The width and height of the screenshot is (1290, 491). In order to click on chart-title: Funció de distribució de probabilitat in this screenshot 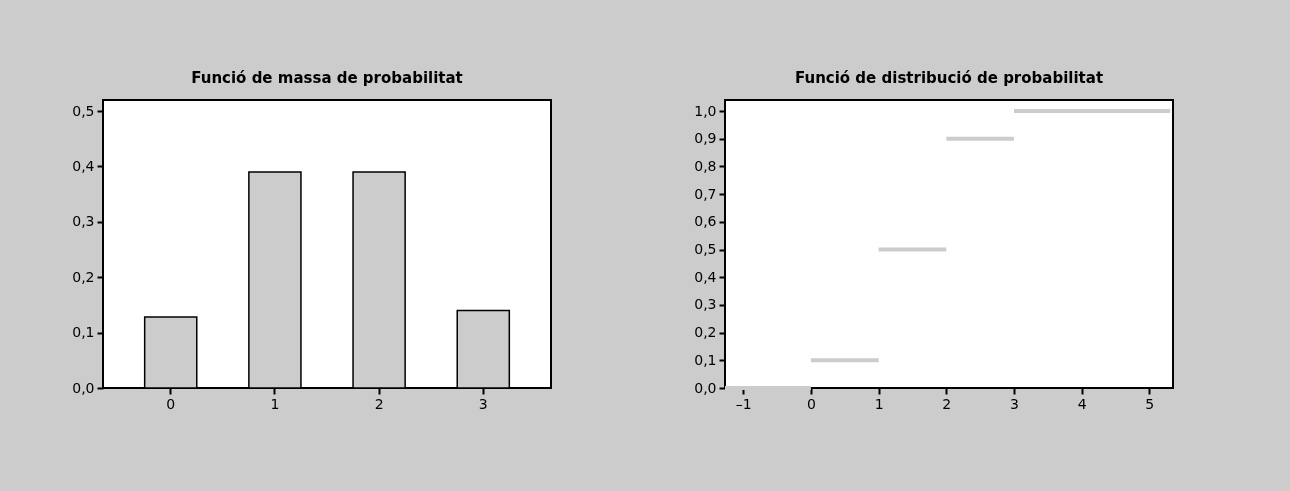, I will do `click(949, 78)`.